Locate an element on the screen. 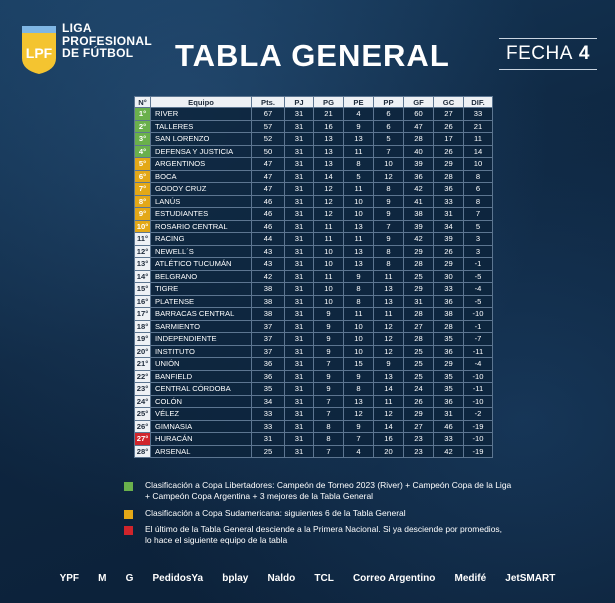 This screenshot has width=615, height=603. column-header: Pts. is located at coordinates (268, 102).